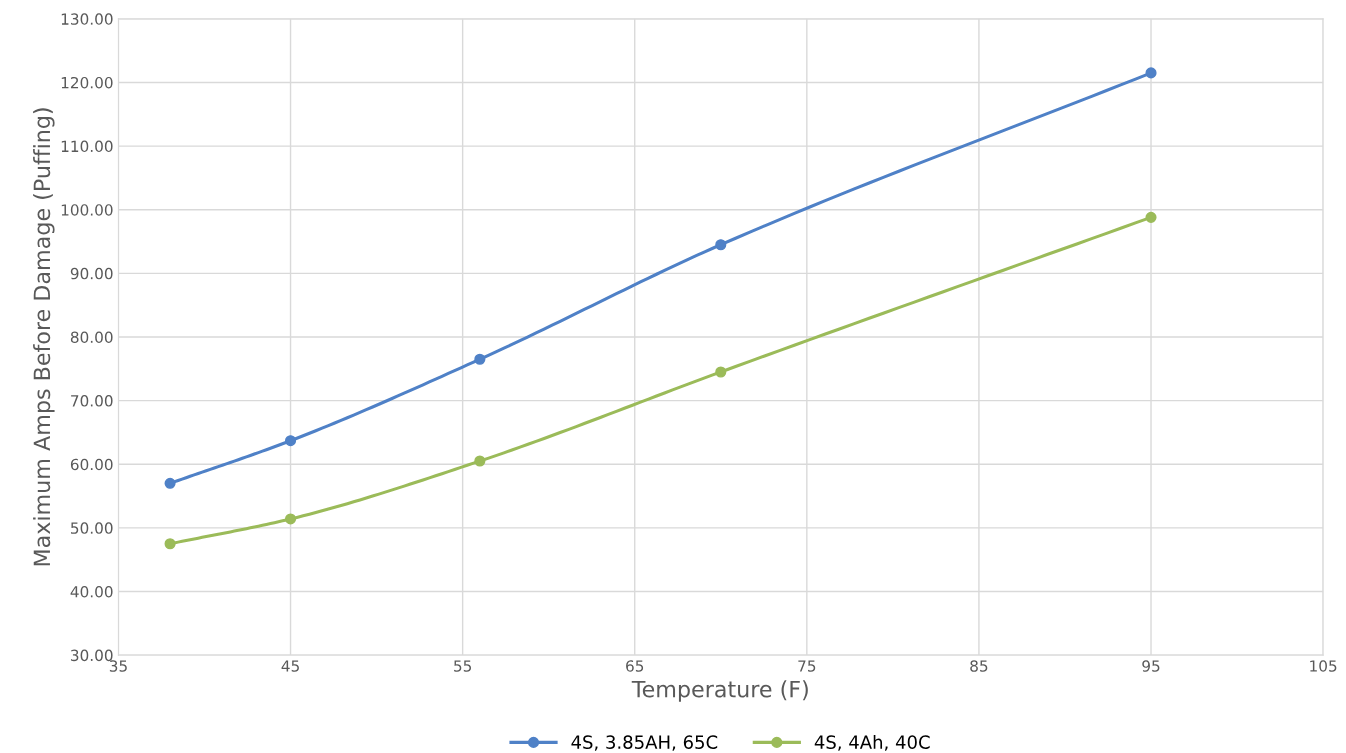 This screenshot has width=1346, height=753. I want to click on x-axis-title: Temperature (F), so click(719, 691).